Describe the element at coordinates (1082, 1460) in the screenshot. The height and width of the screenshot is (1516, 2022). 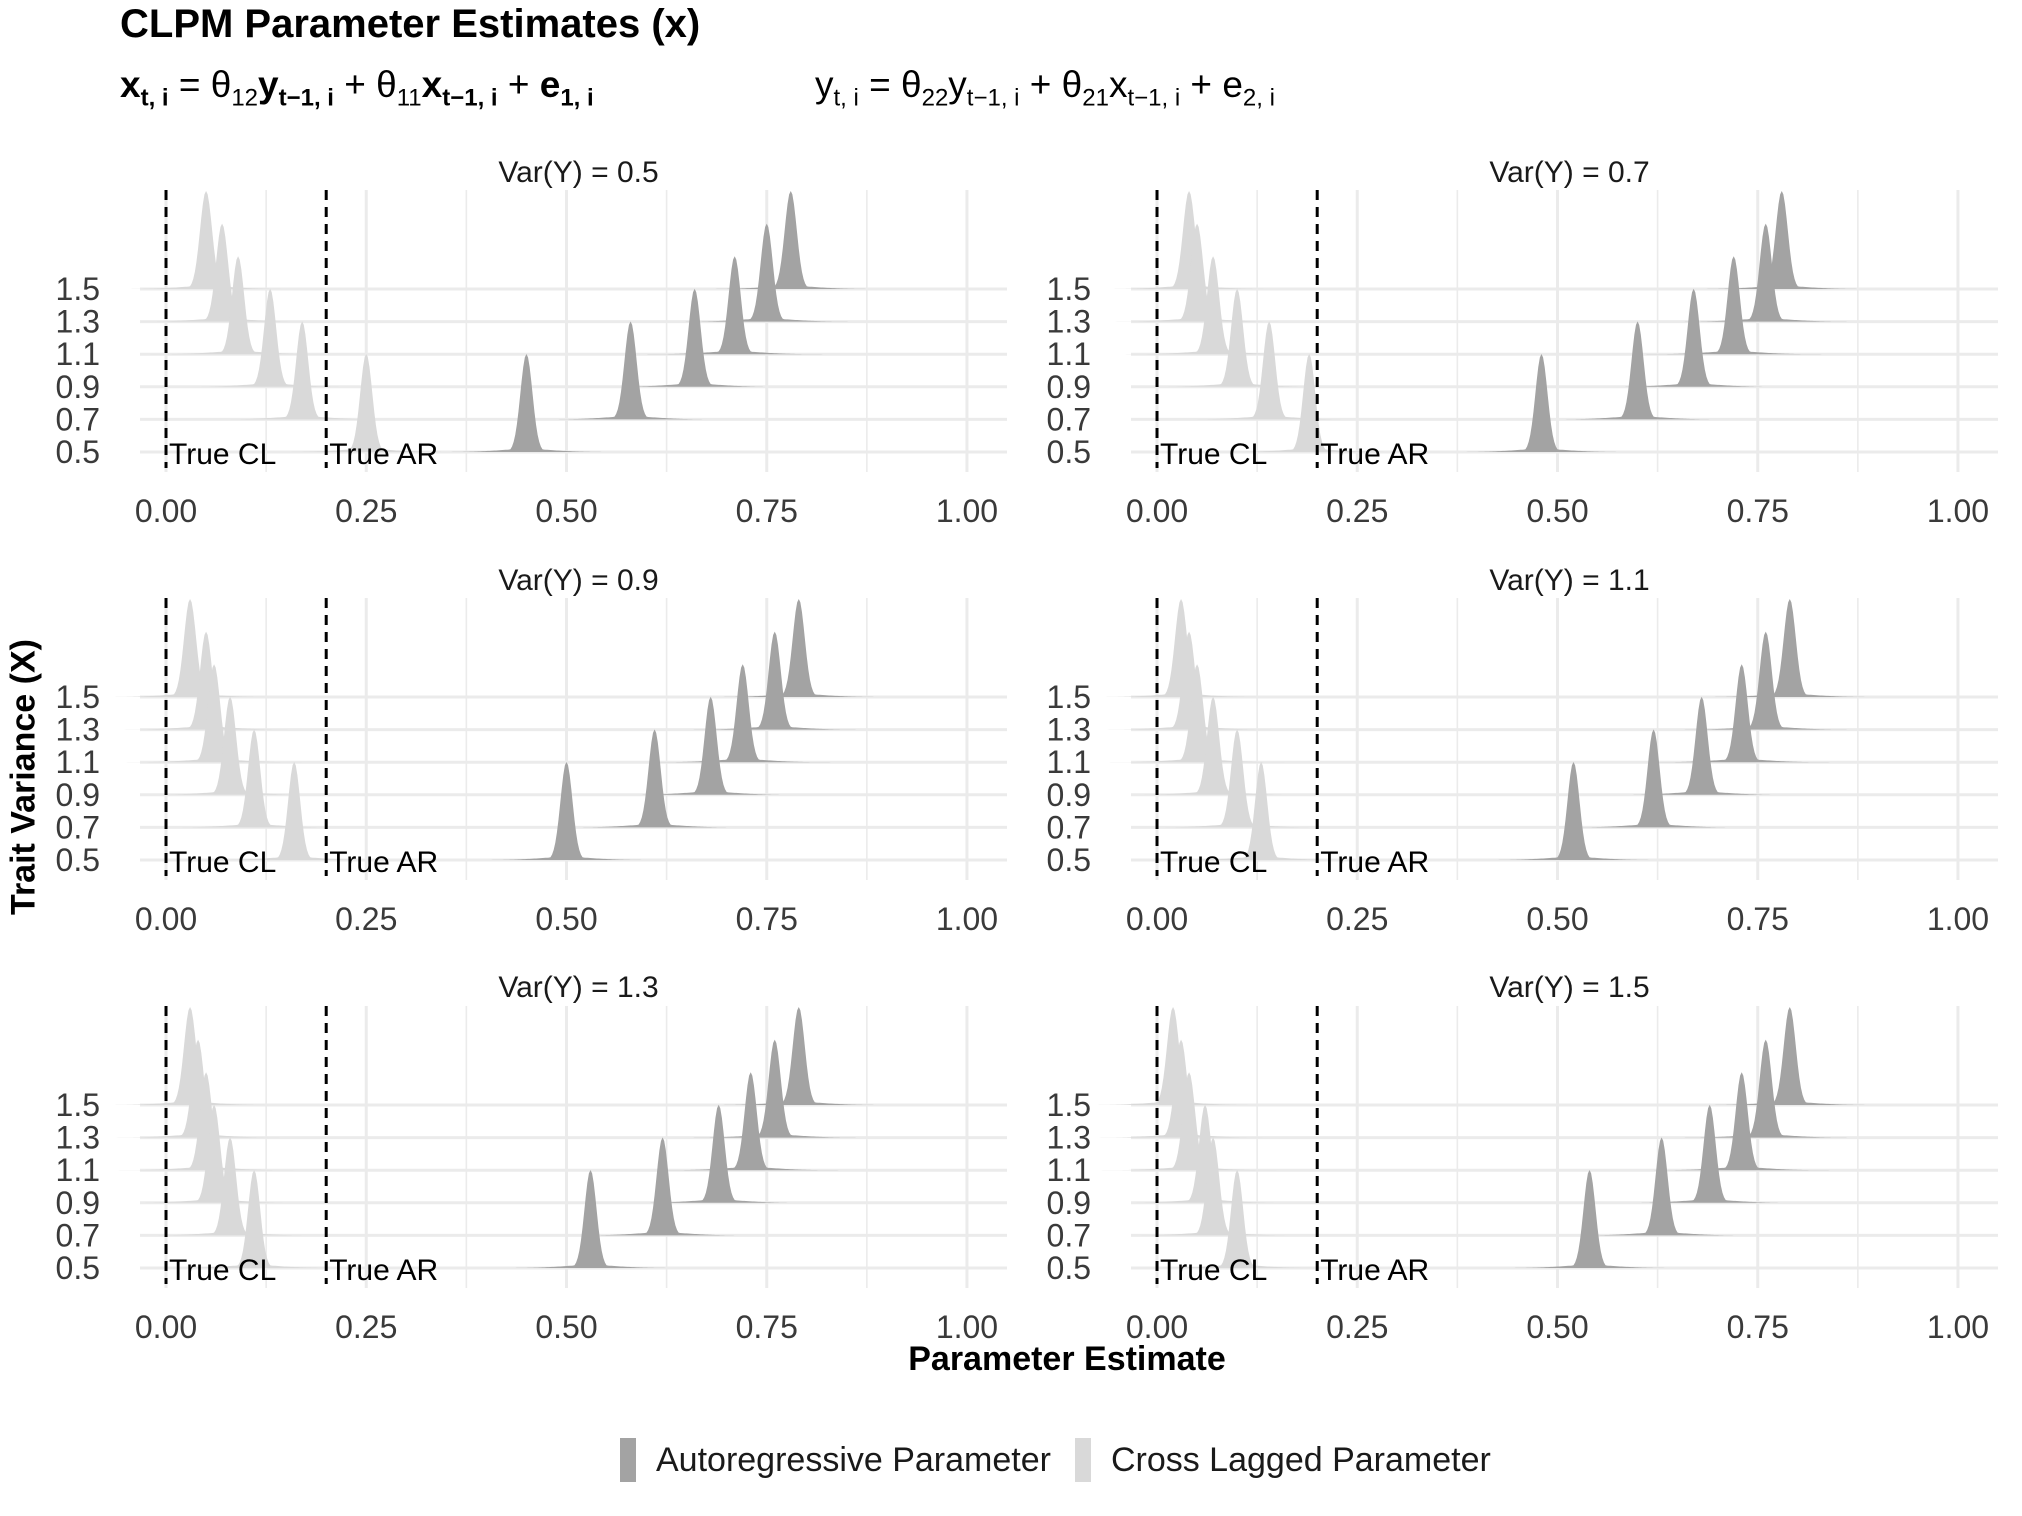
I see `legend-key-cross-lagged` at that location.